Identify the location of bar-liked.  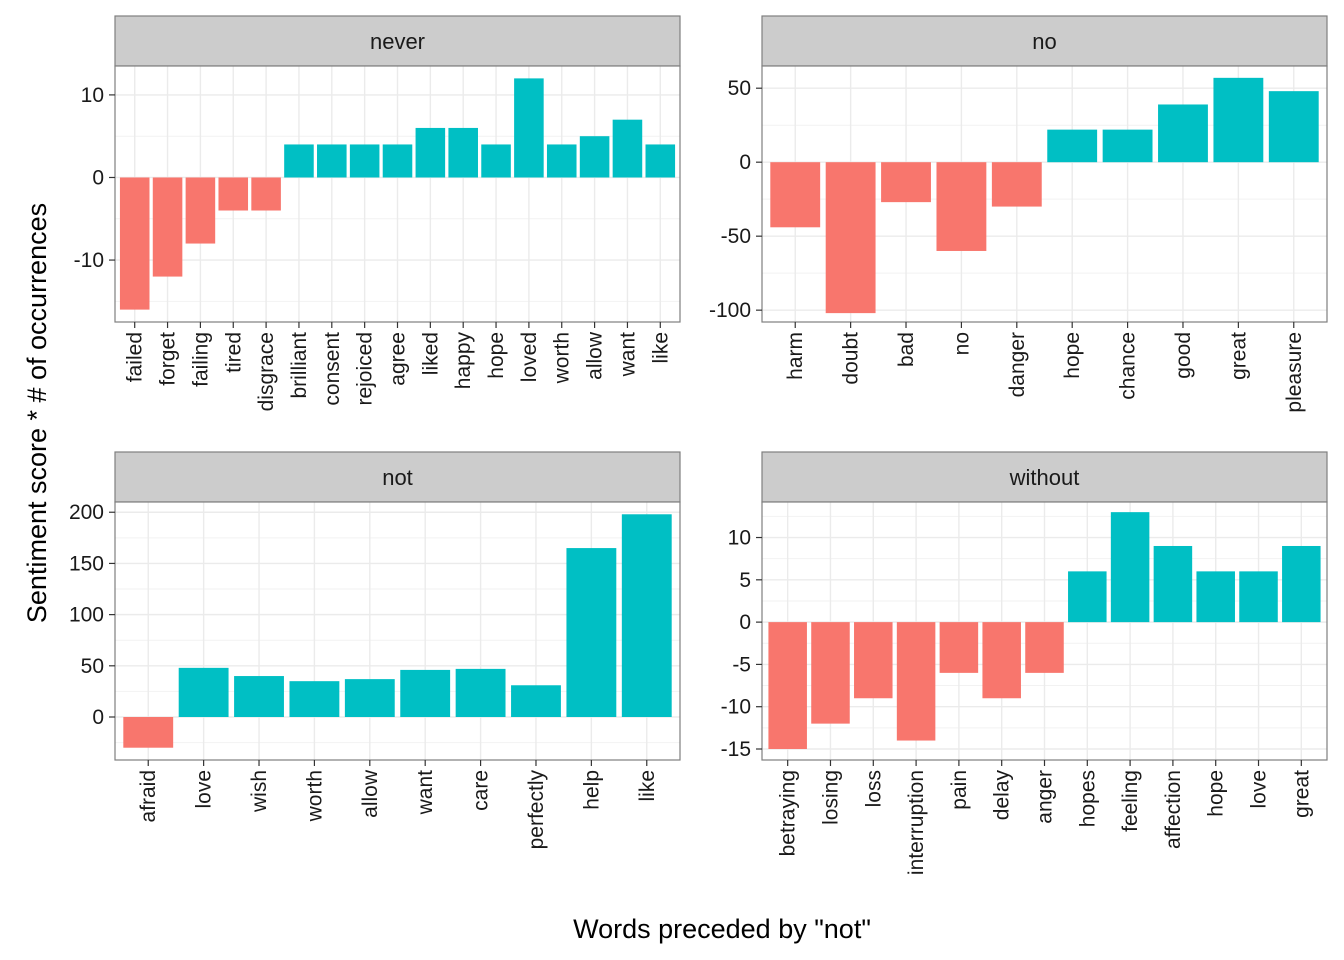
(430, 152).